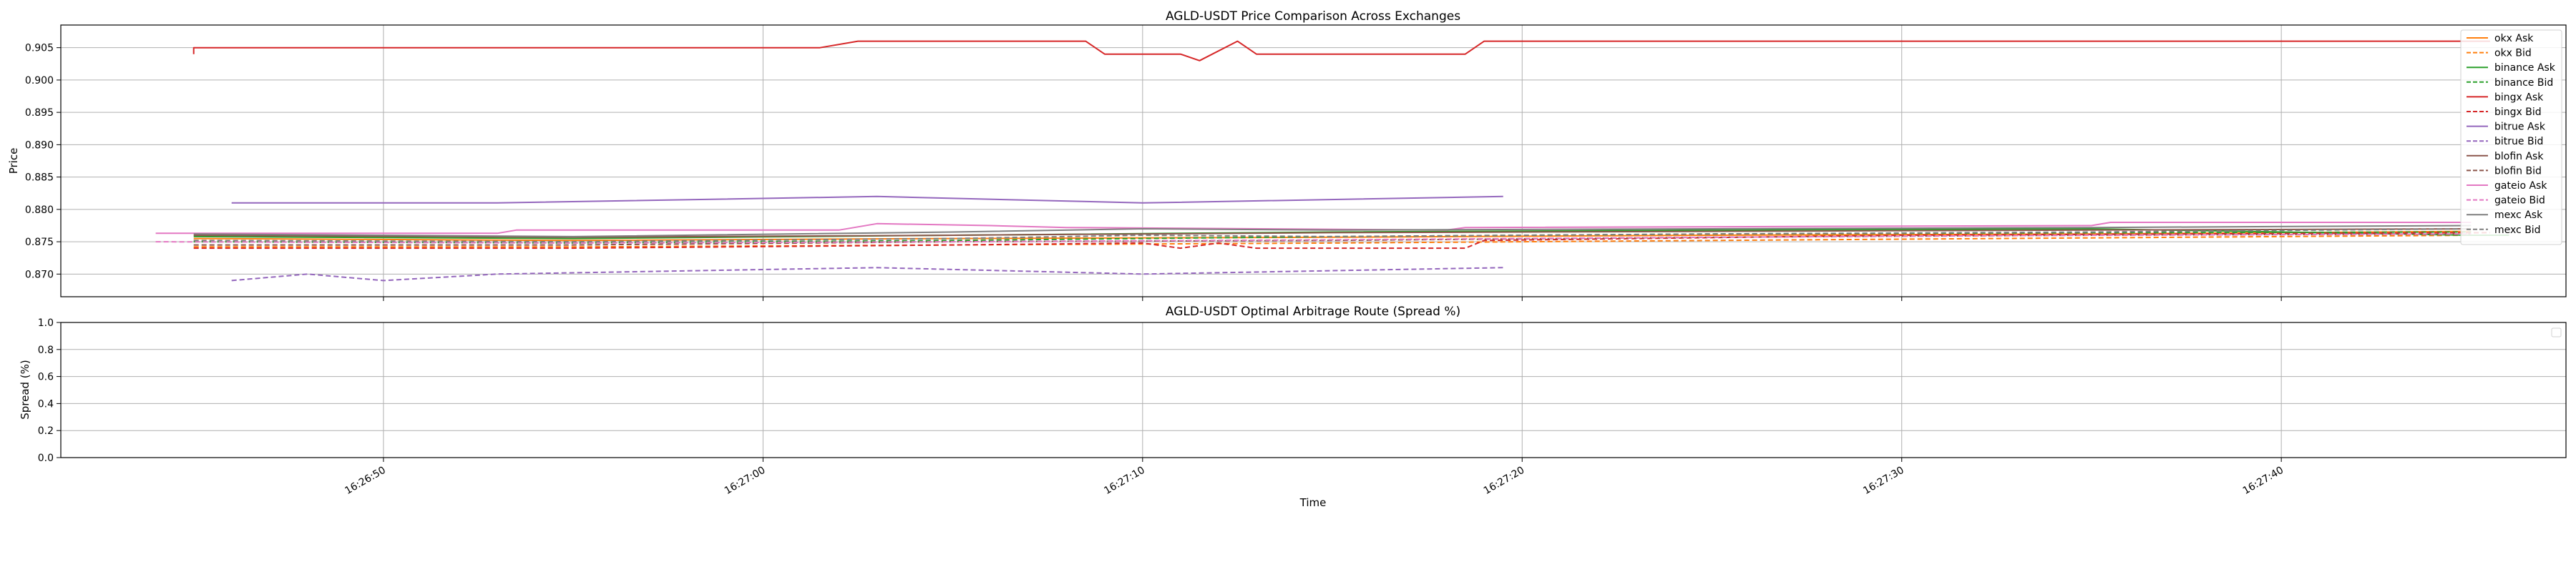 Image resolution: width=2576 pixels, height=572 pixels. Describe the element at coordinates (39, 145) in the screenshot. I see `price-y-tick-label: 0.890` at that location.